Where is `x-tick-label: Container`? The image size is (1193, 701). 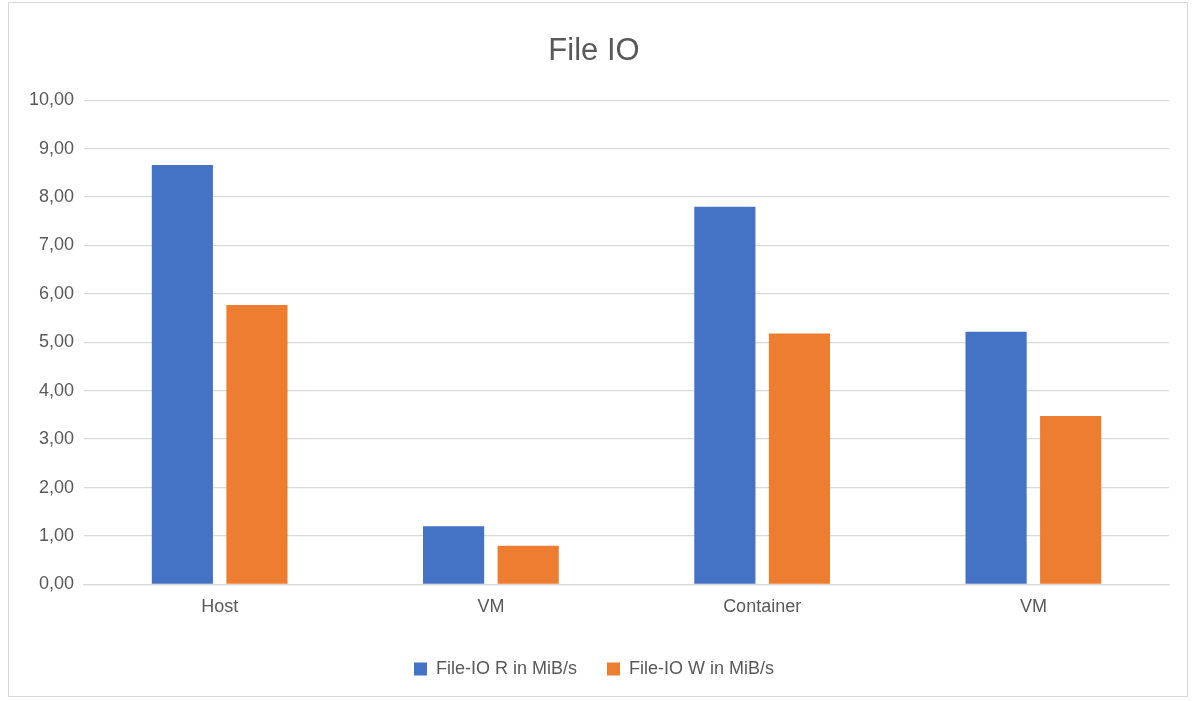 x-tick-label: Container is located at coordinates (762, 606).